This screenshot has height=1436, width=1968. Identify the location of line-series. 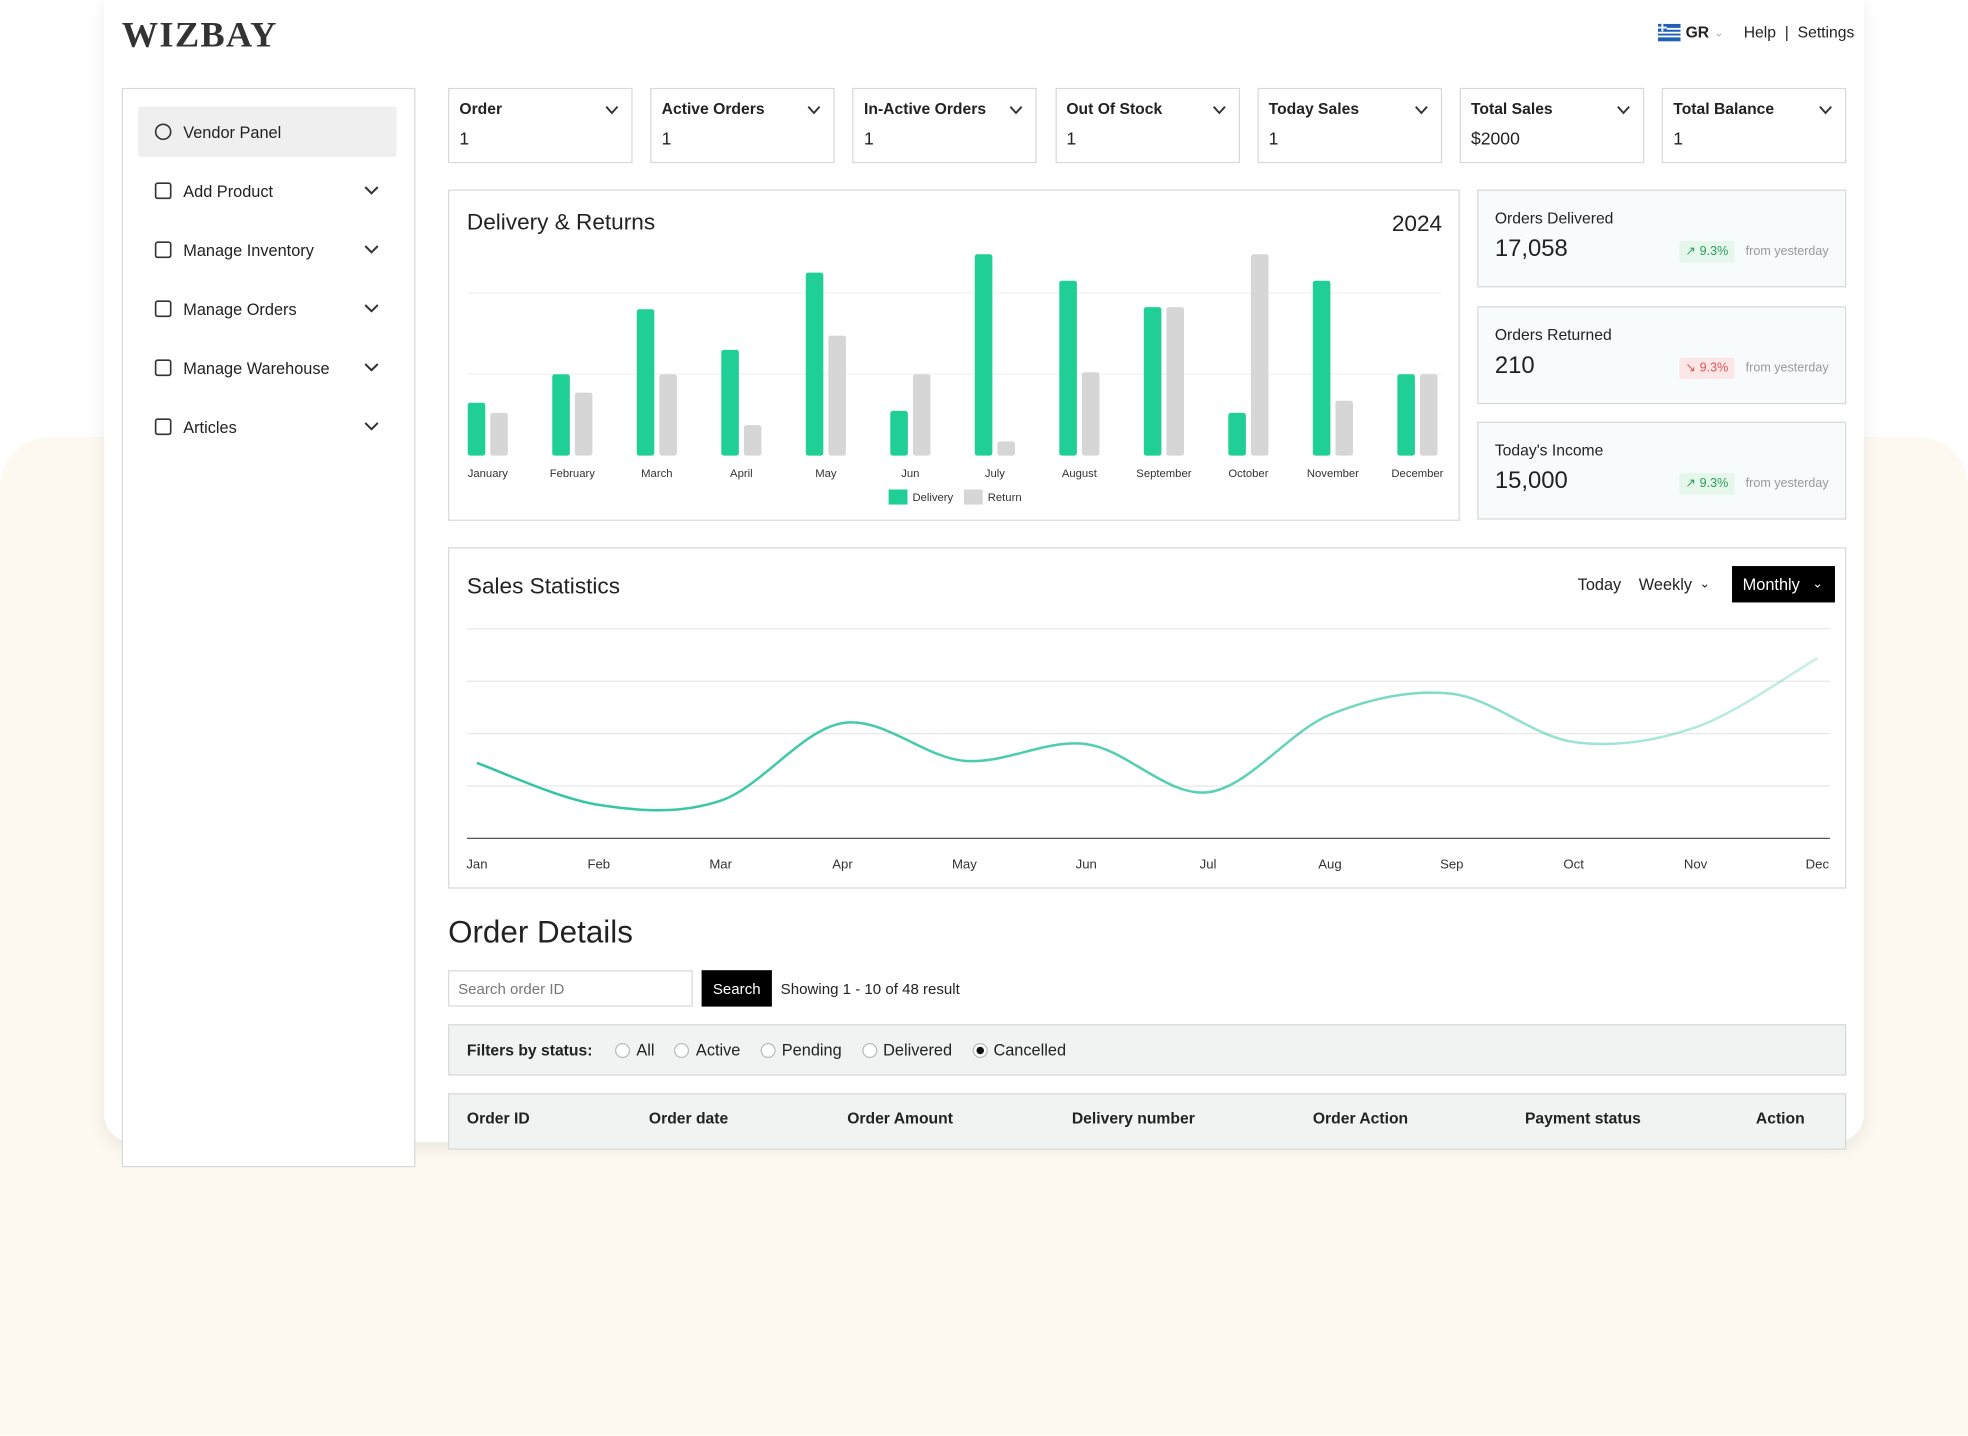
(1147, 734).